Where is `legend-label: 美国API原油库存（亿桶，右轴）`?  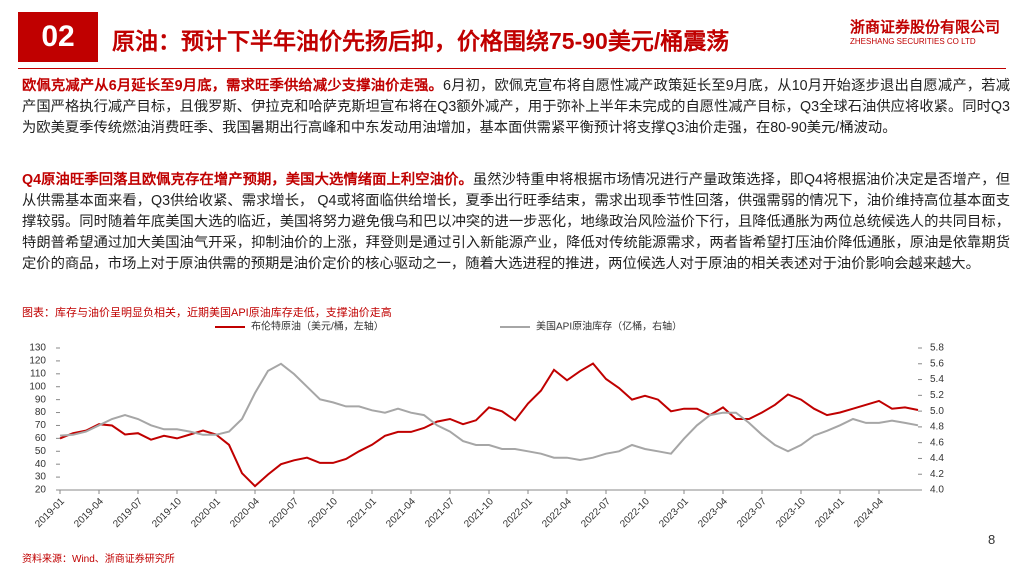 legend-label: 美国API原油库存（亿桶，右轴） is located at coordinates (609, 326).